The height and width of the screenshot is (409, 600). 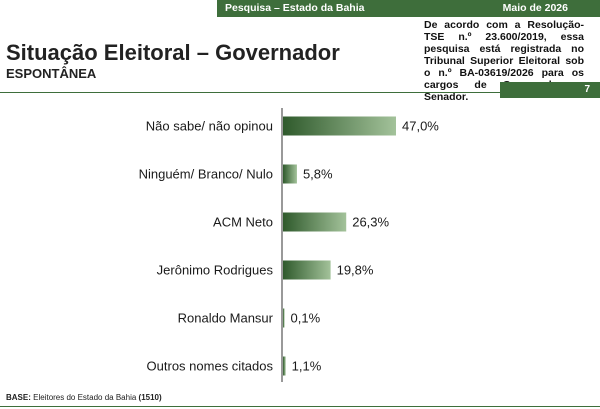 I want to click on value-label: 26,3%, so click(x=370, y=222).